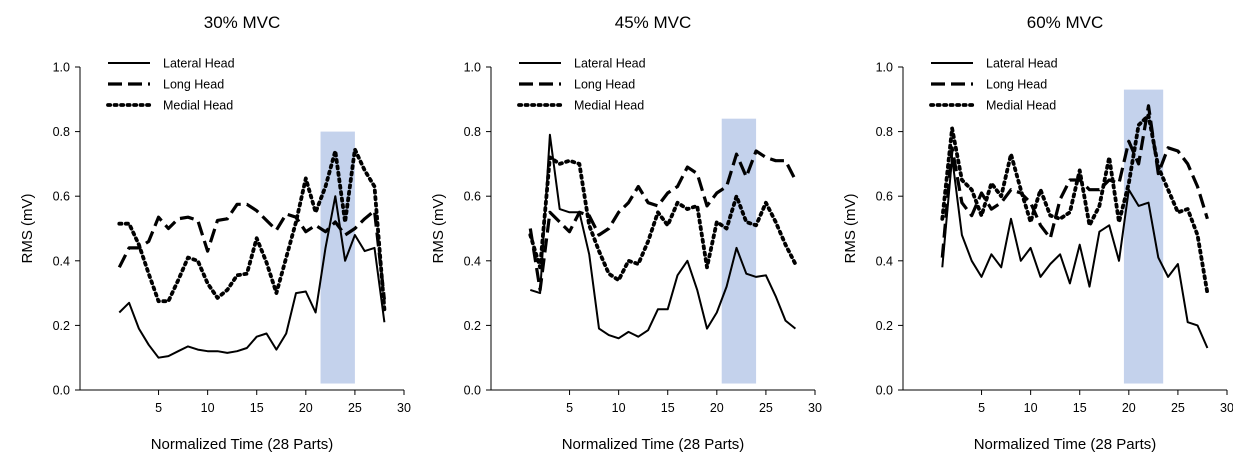  What do you see at coordinates (242, 22) in the screenshot?
I see `chart-title: 30% MVC` at bounding box center [242, 22].